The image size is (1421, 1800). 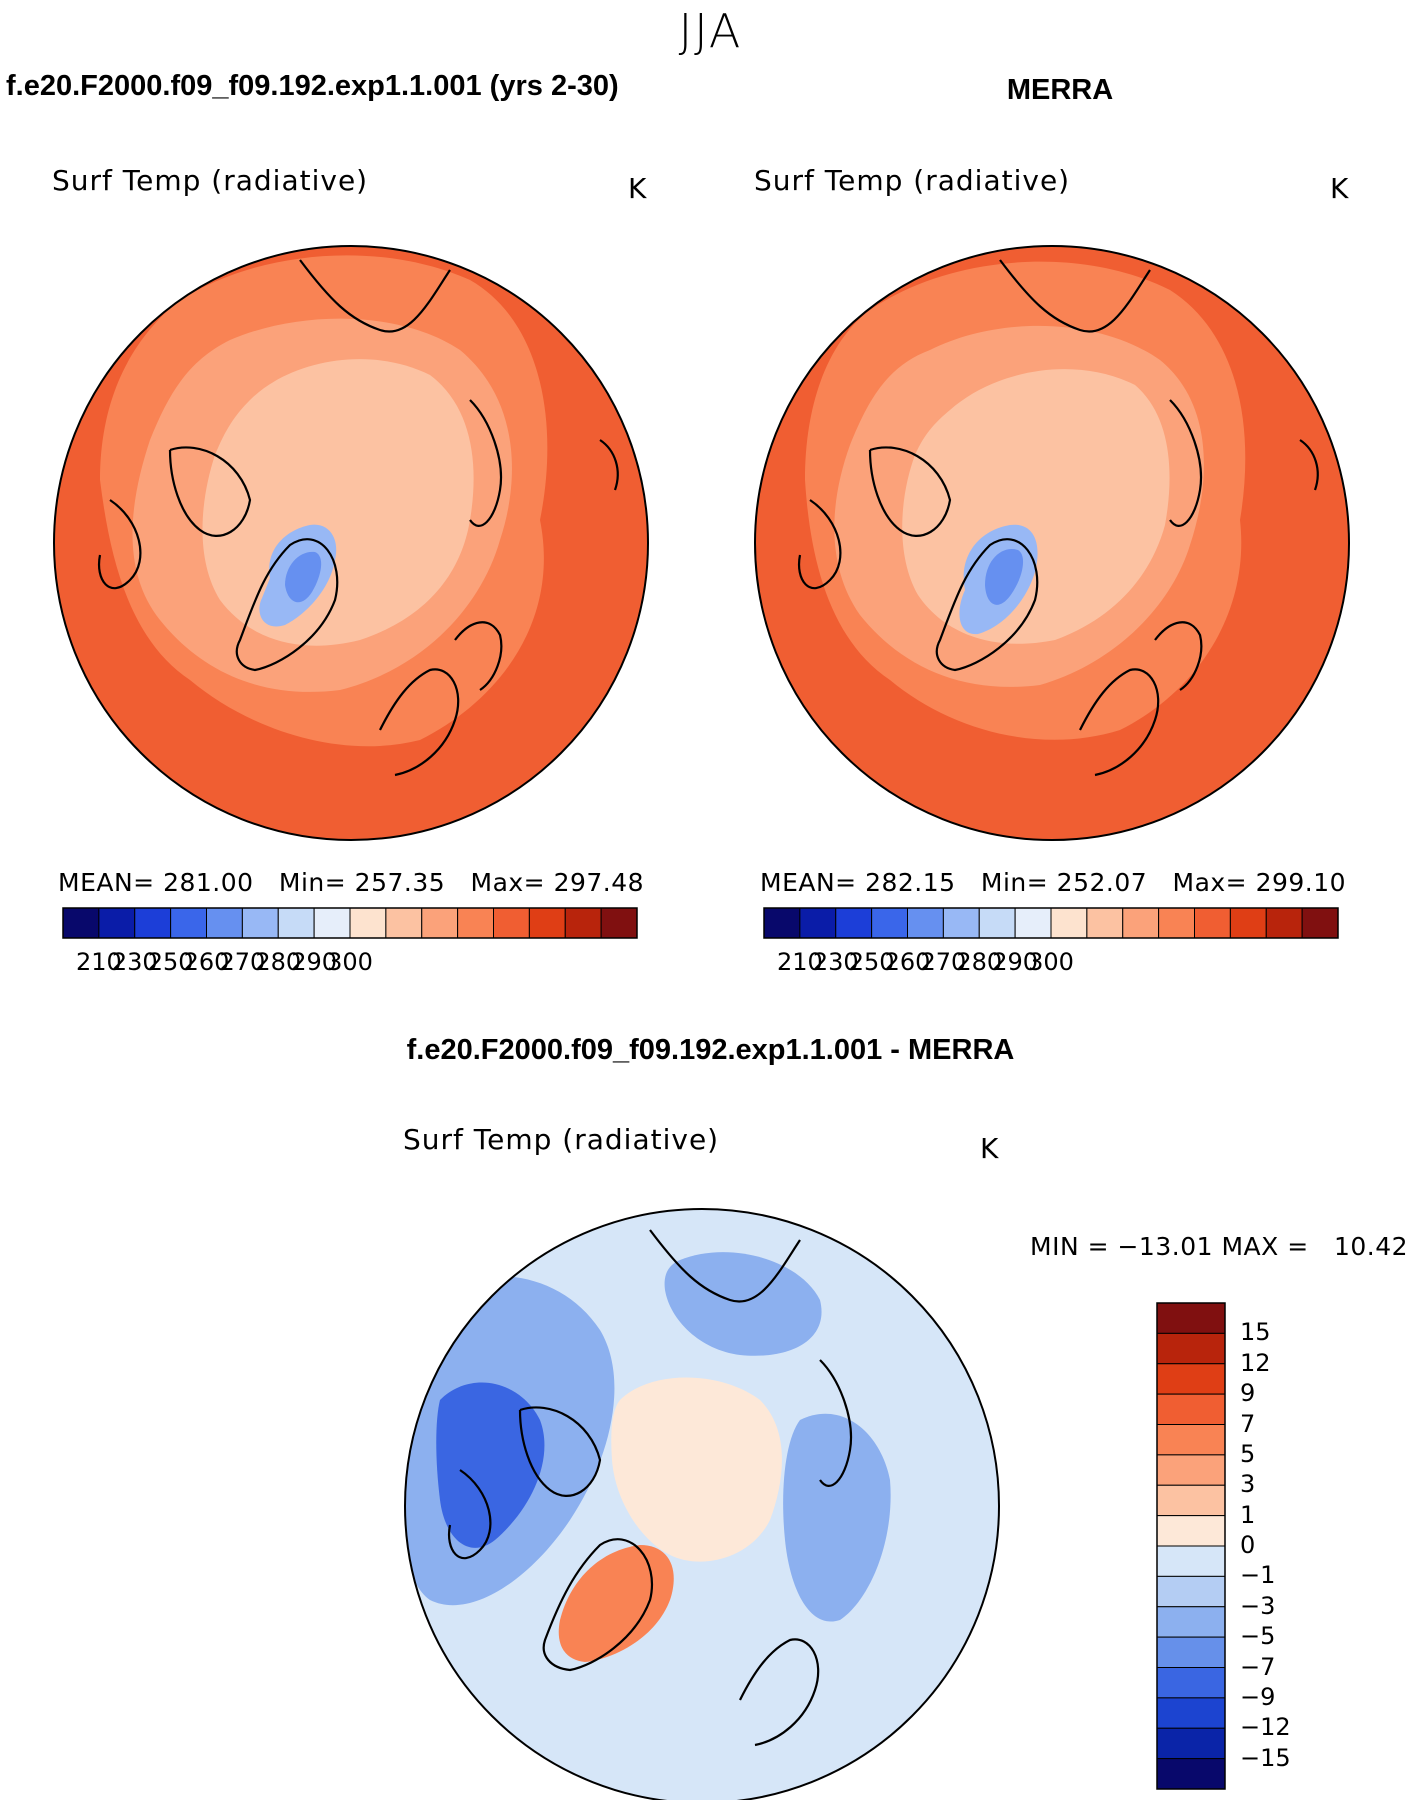 I want to click on diff-minmax-text: MIN = −13.01 MAX = 10.42, so click(x=1219, y=1246).